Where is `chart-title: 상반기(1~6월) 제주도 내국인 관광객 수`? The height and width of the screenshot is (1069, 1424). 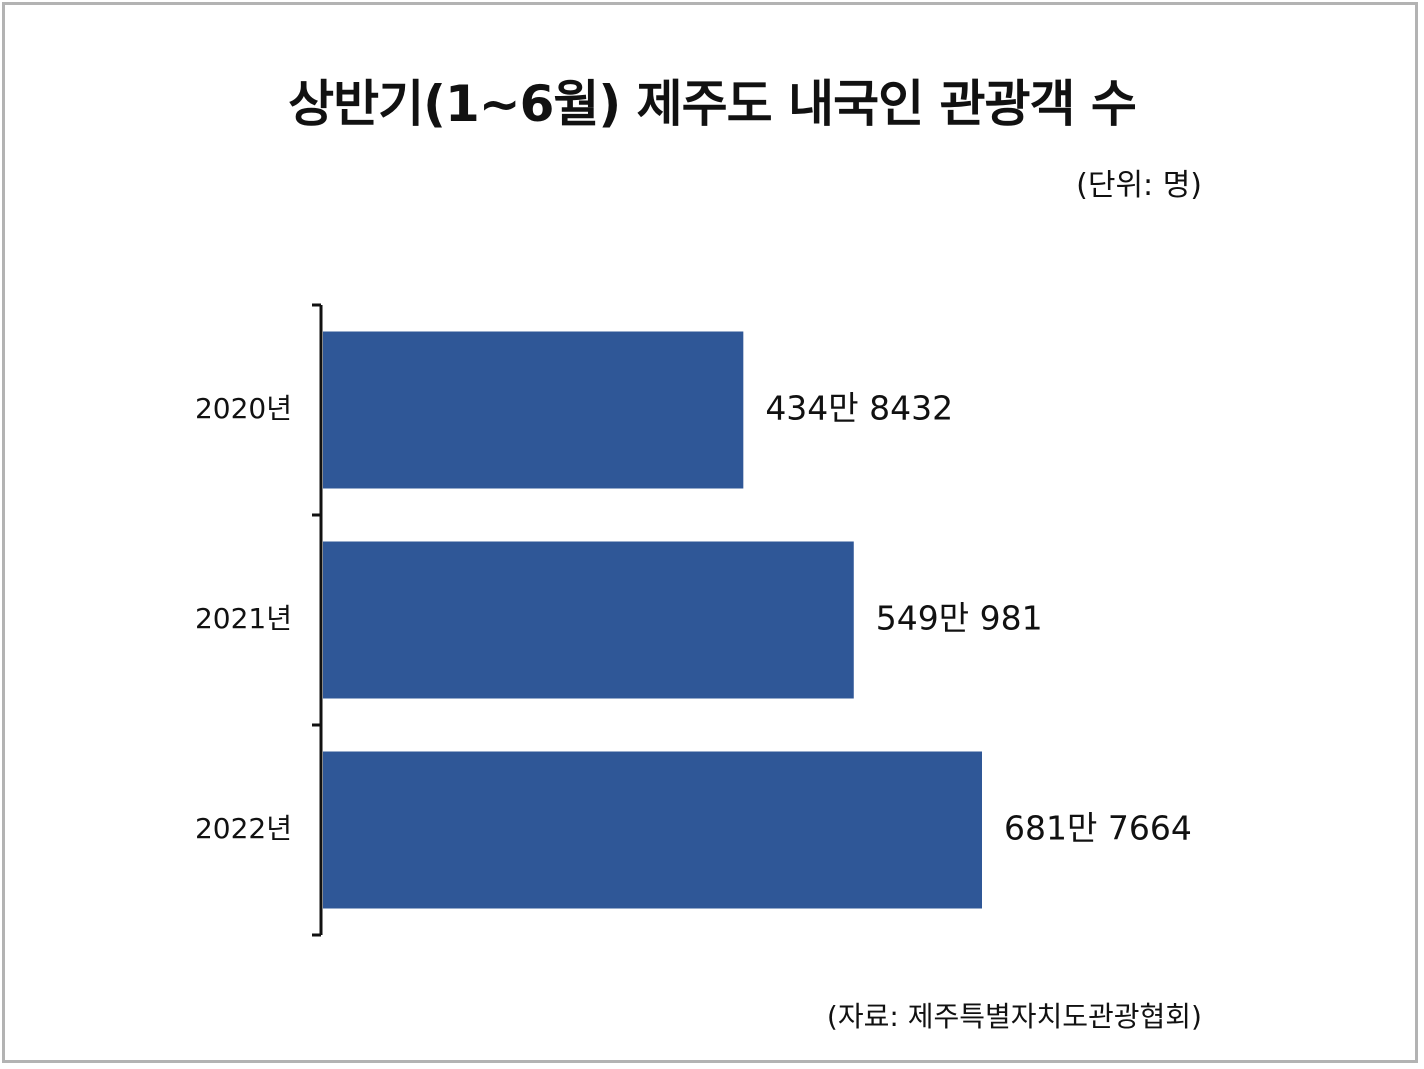
chart-title: 상반기(1~6월) 제주도 내국인 관광객 수 is located at coordinates (712, 104).